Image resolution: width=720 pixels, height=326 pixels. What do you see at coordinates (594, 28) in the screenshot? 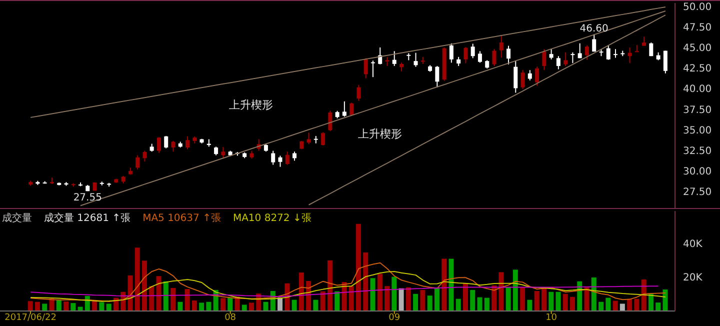
I see `annotation: 46.60` at bounding box center [594, 28].